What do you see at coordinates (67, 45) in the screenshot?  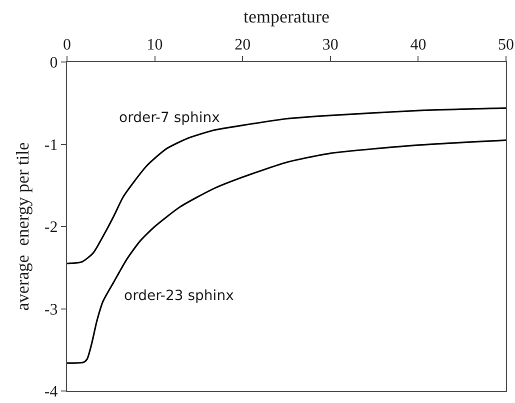 I see `x-tick-label: 0` at bounding box center [67, 45].